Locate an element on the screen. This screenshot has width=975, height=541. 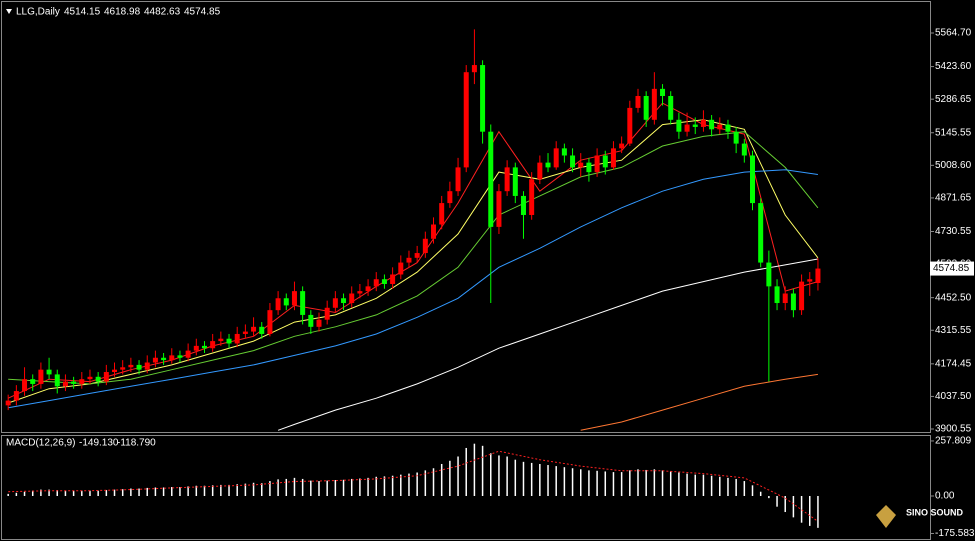
macd-title: MACD(12,26,9) is located at coordinates (40, 443).